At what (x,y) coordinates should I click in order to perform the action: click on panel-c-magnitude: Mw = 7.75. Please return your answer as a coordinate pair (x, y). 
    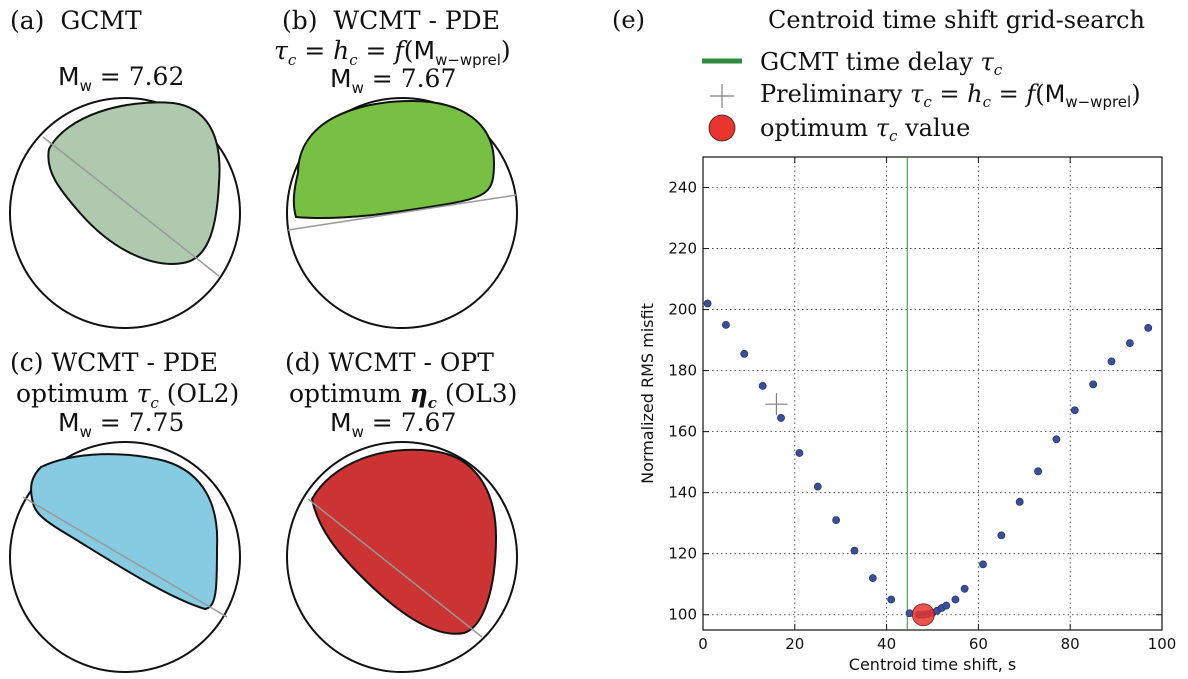
    Looking at the image, I should click on (121, 425).